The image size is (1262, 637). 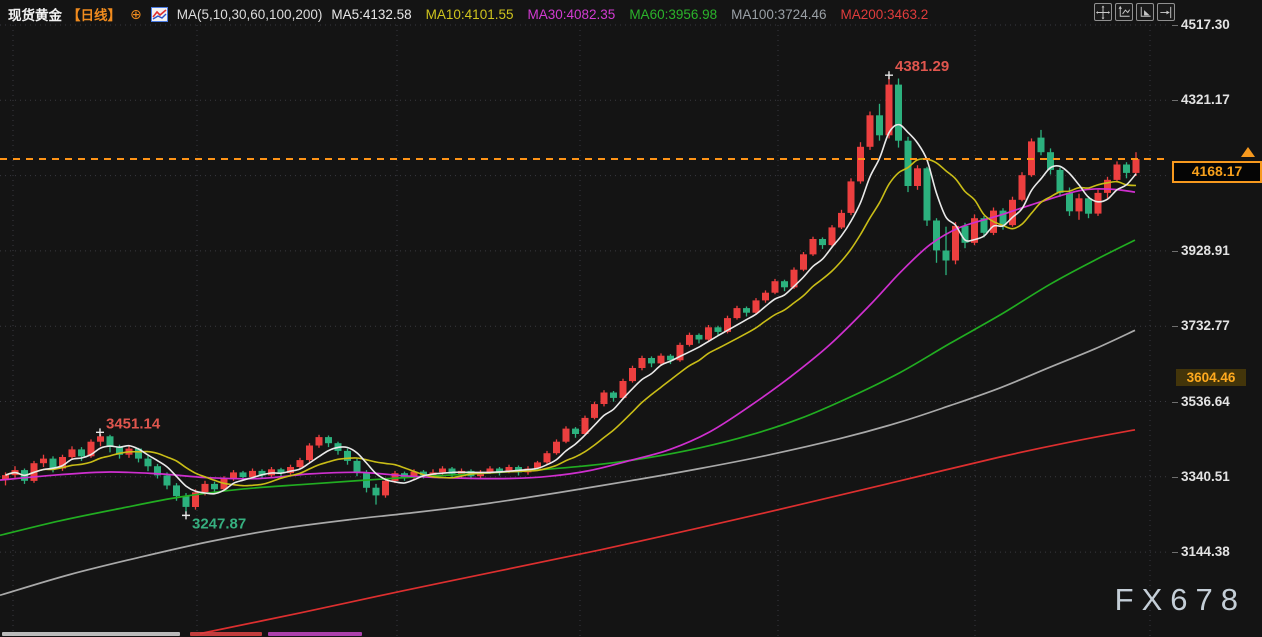 I want to click on add-compare-icon: ⊕, so click(x=136, y=14).